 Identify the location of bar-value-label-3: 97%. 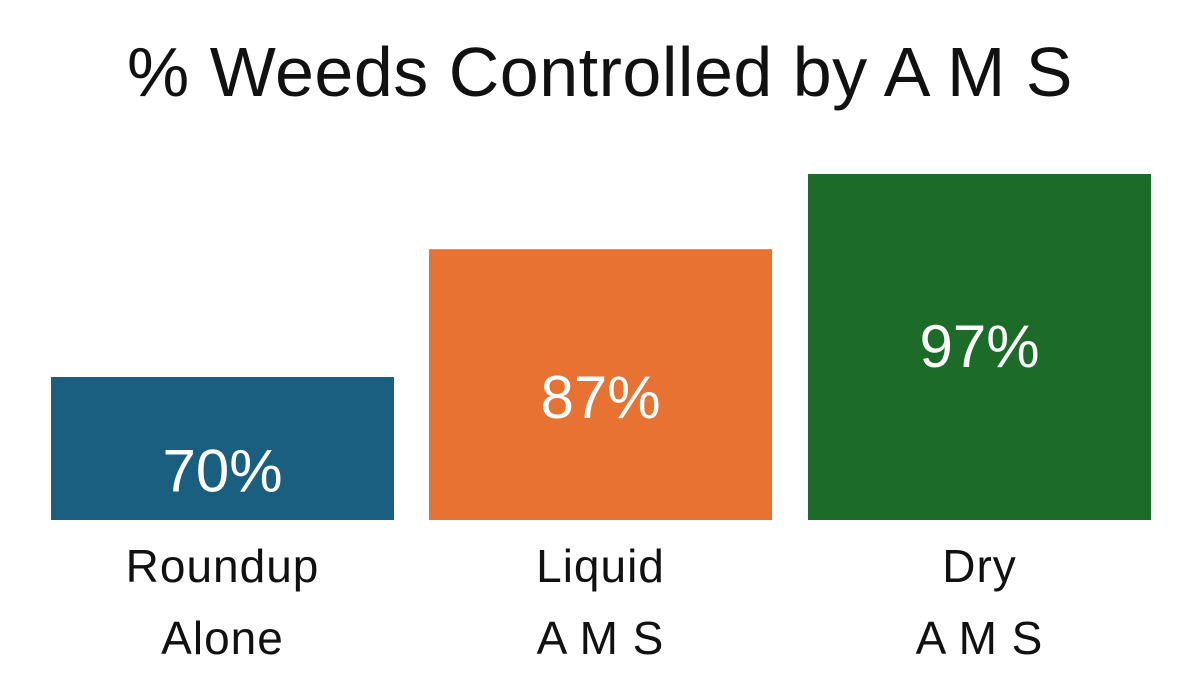
(979, 346).